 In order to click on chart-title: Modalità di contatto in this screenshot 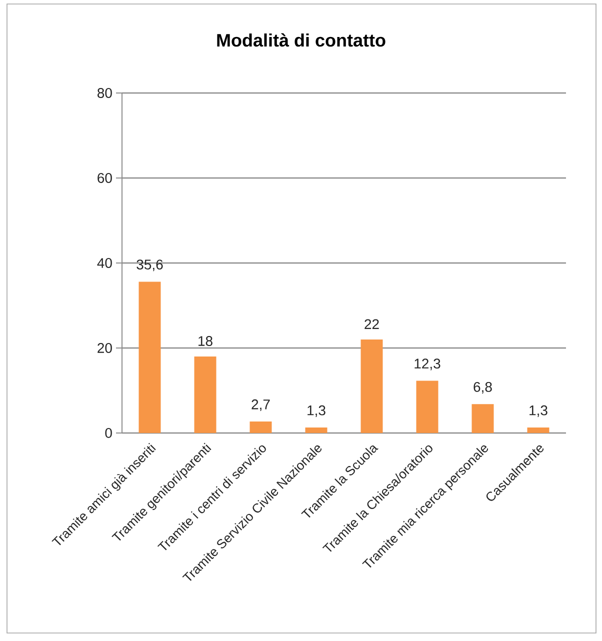, I will do `click(301, 40)`.